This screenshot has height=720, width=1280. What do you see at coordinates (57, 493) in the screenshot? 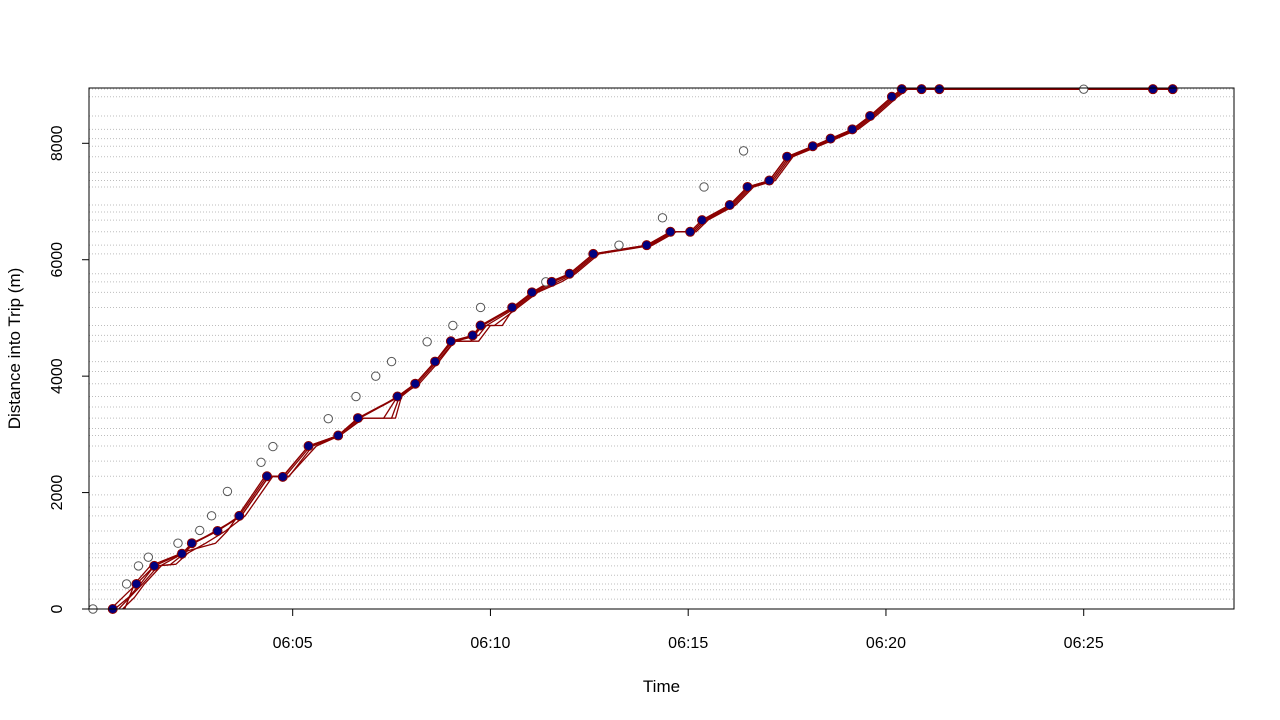
I see `y-tick-label: 2000` at bounding box center [57, 493].